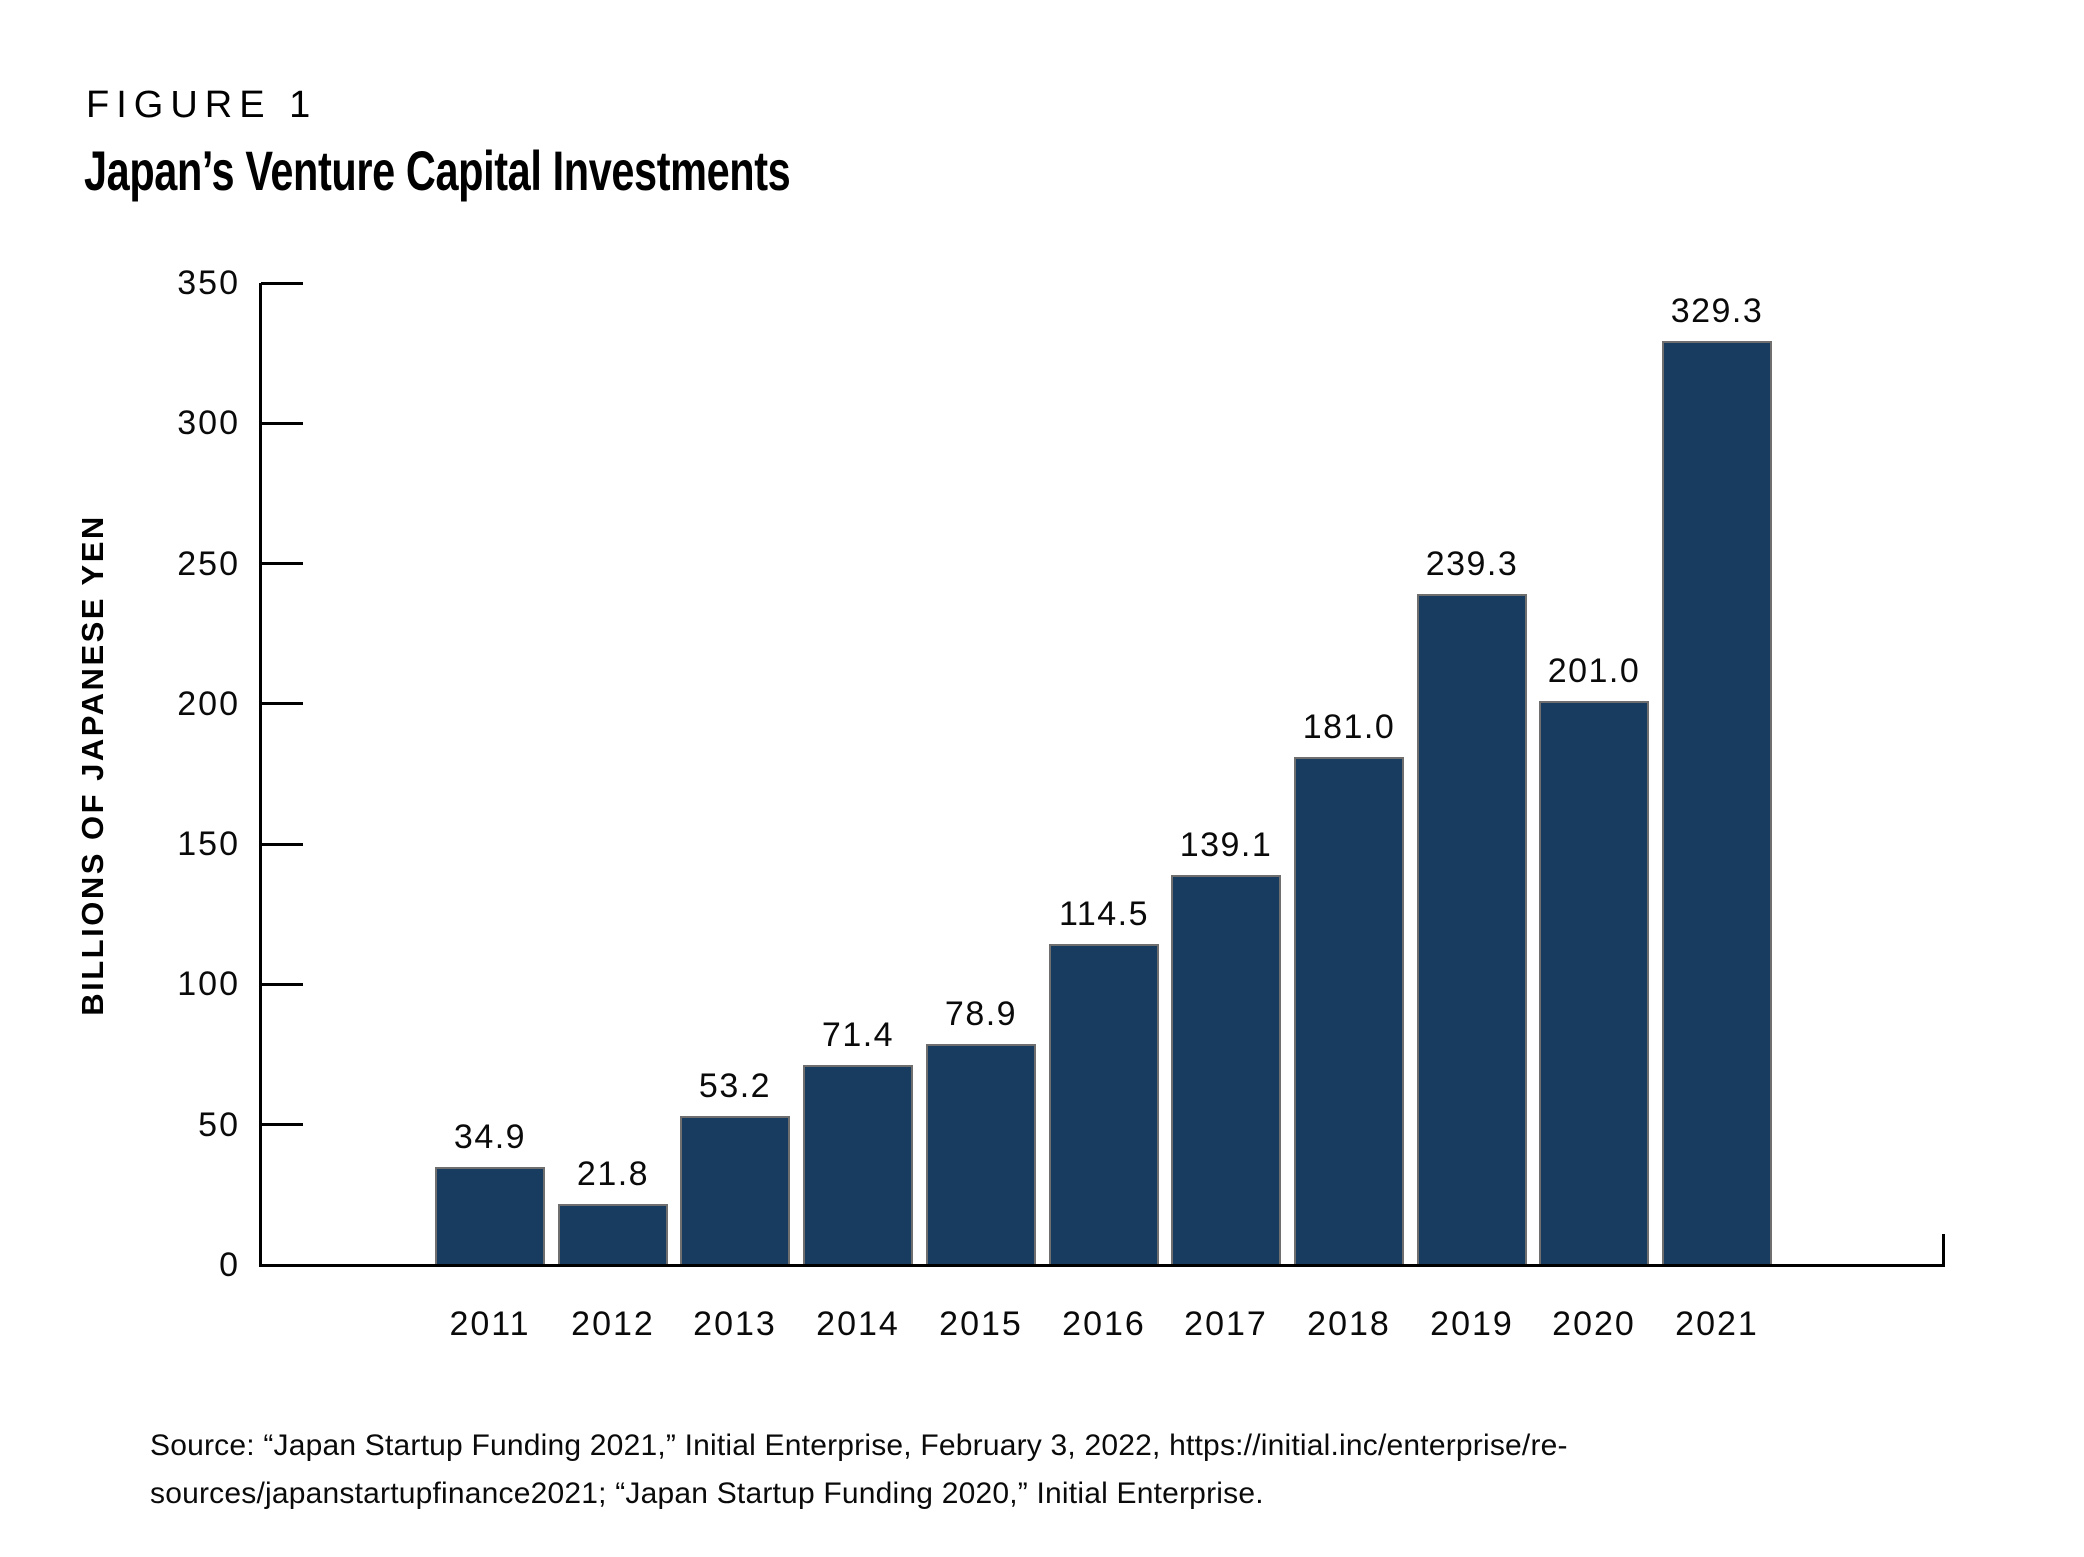  Describe the element at coordinates (735, 1086) in the screenshot. I see `bar-value-label-2013: 53.2` at that location.